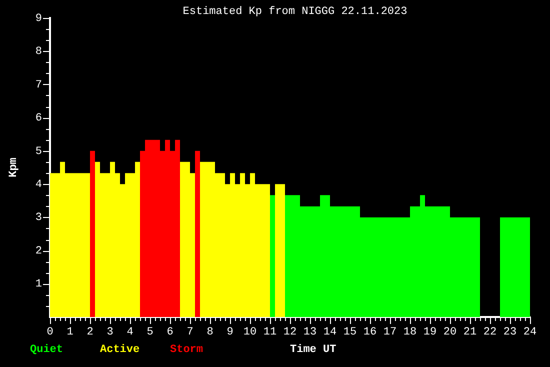 This screenshot has height=367, width=550. I want to click on x-tick-label: 17, so click(390, 332).